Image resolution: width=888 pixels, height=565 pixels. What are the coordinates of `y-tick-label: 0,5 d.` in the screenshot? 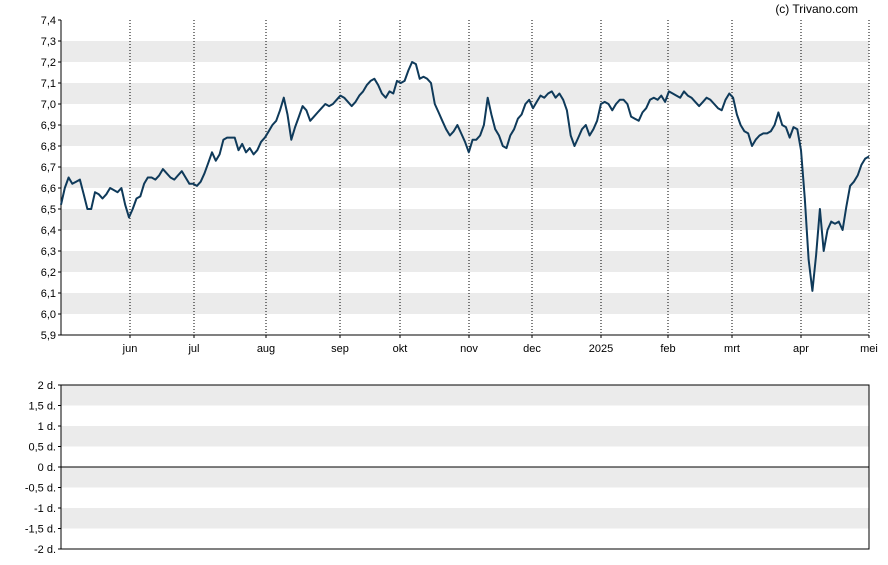 It's located at (42, 448).